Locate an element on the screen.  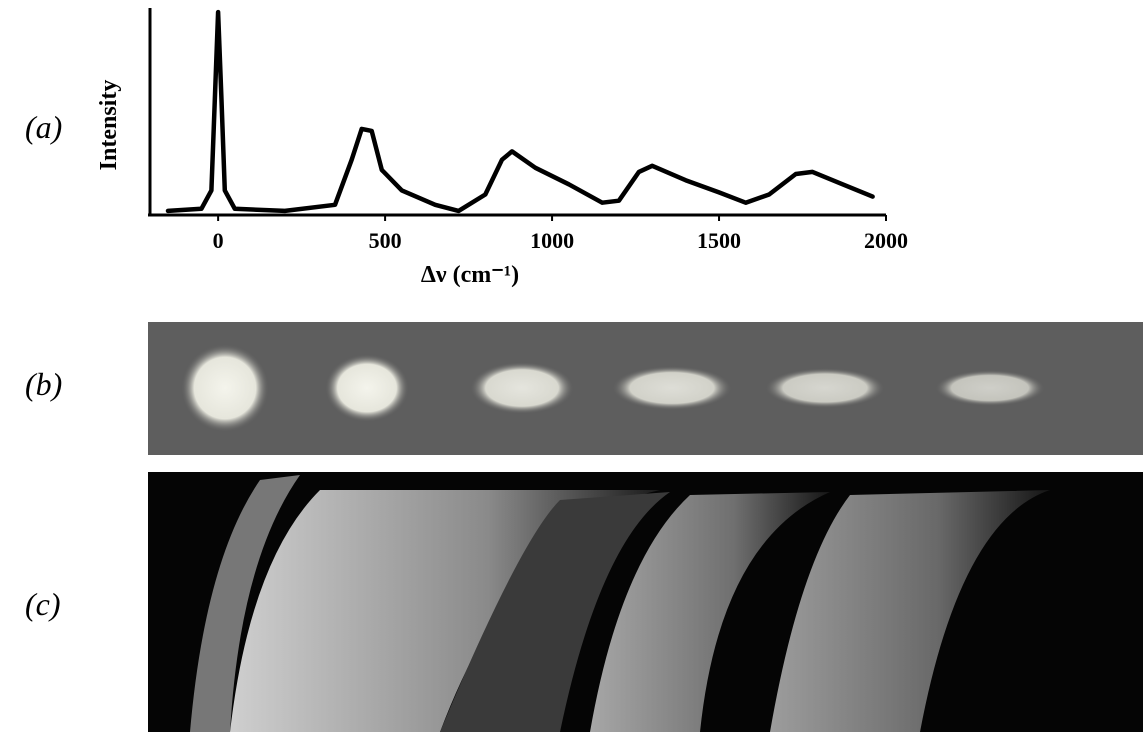
x-tick-label: 2000 is located at coordinates (886, 240).